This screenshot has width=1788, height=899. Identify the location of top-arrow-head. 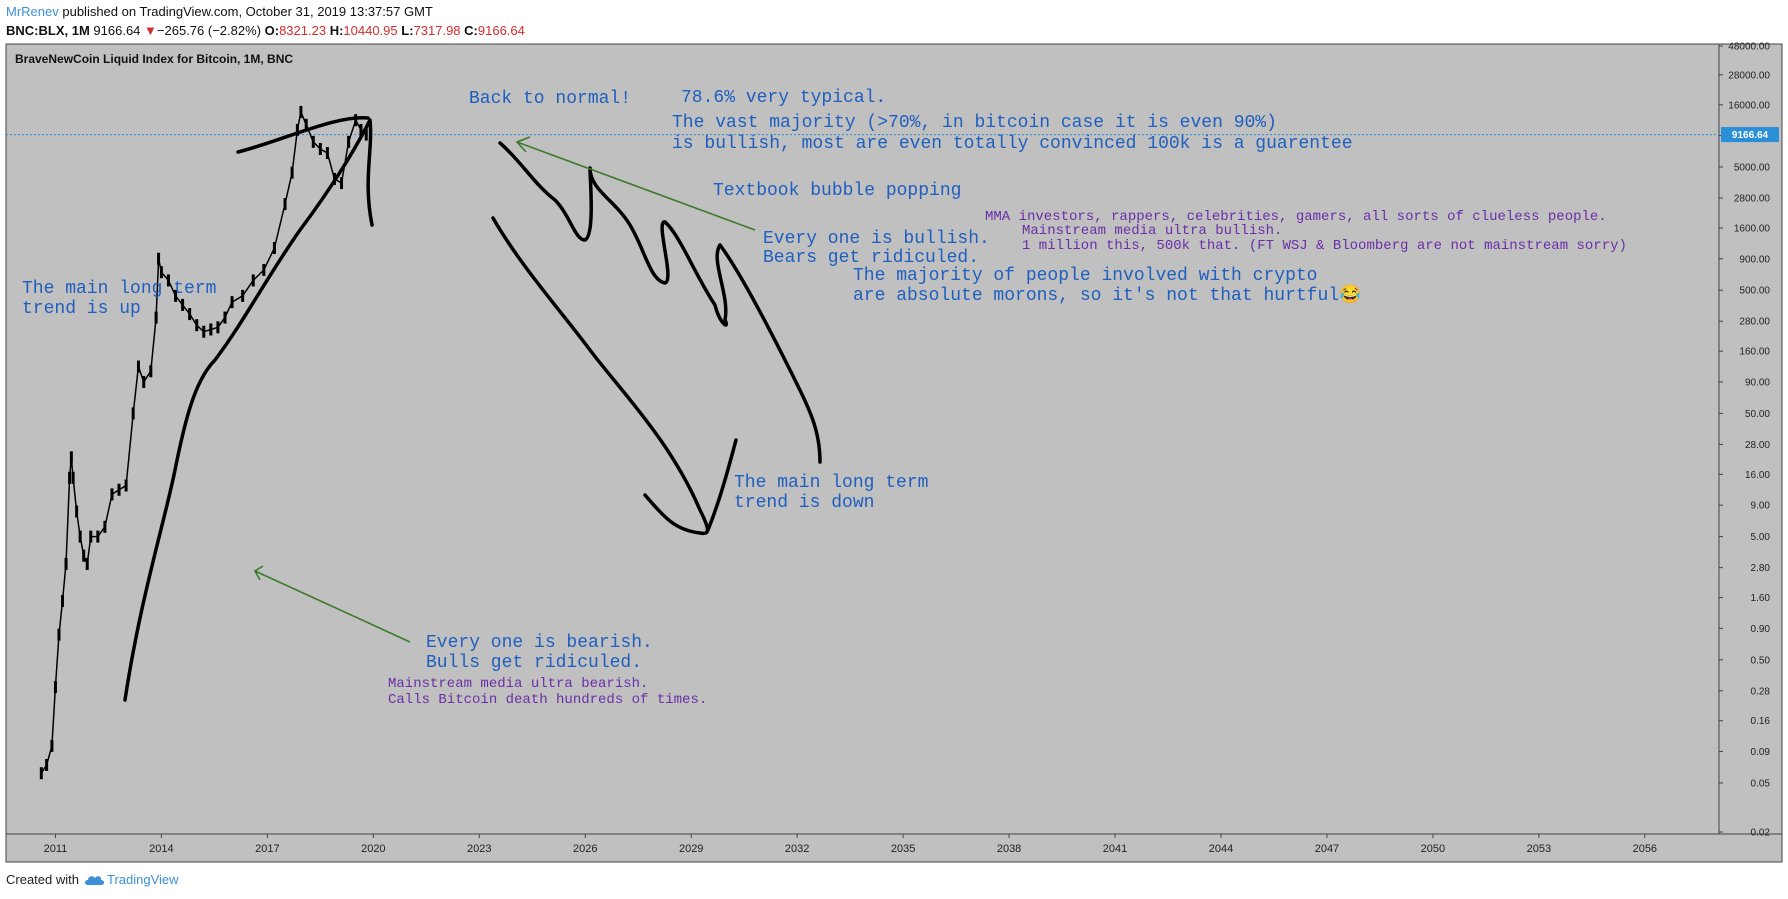
(523, 144).